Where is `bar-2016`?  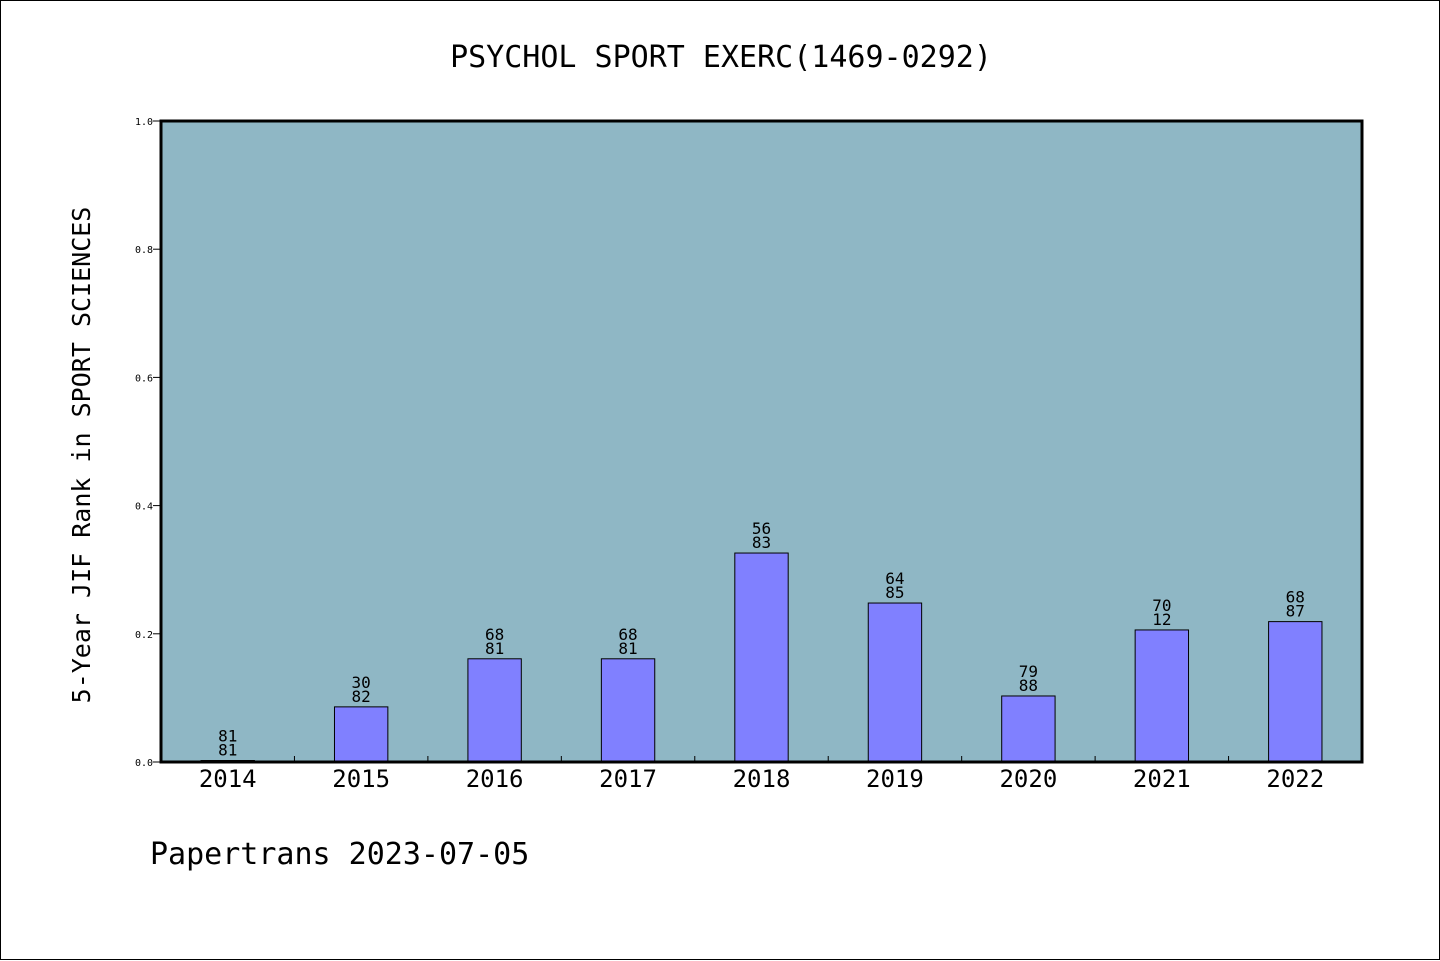
bar-2016 is located at coordinates (494, 710).